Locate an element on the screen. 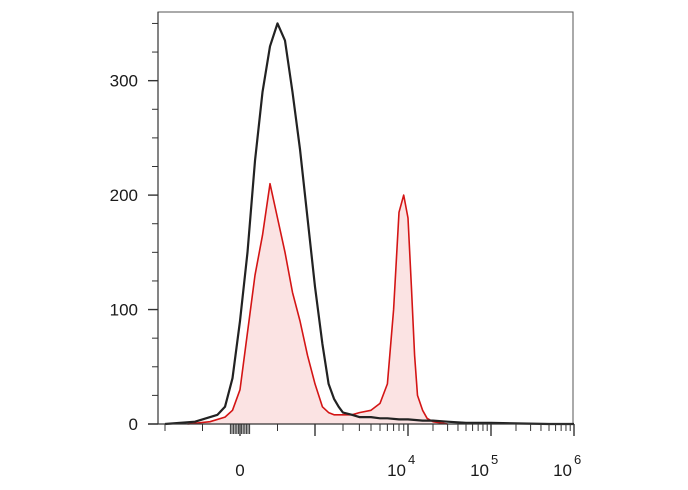  y-tick-label: 300 is located at coordinates (124, 81).